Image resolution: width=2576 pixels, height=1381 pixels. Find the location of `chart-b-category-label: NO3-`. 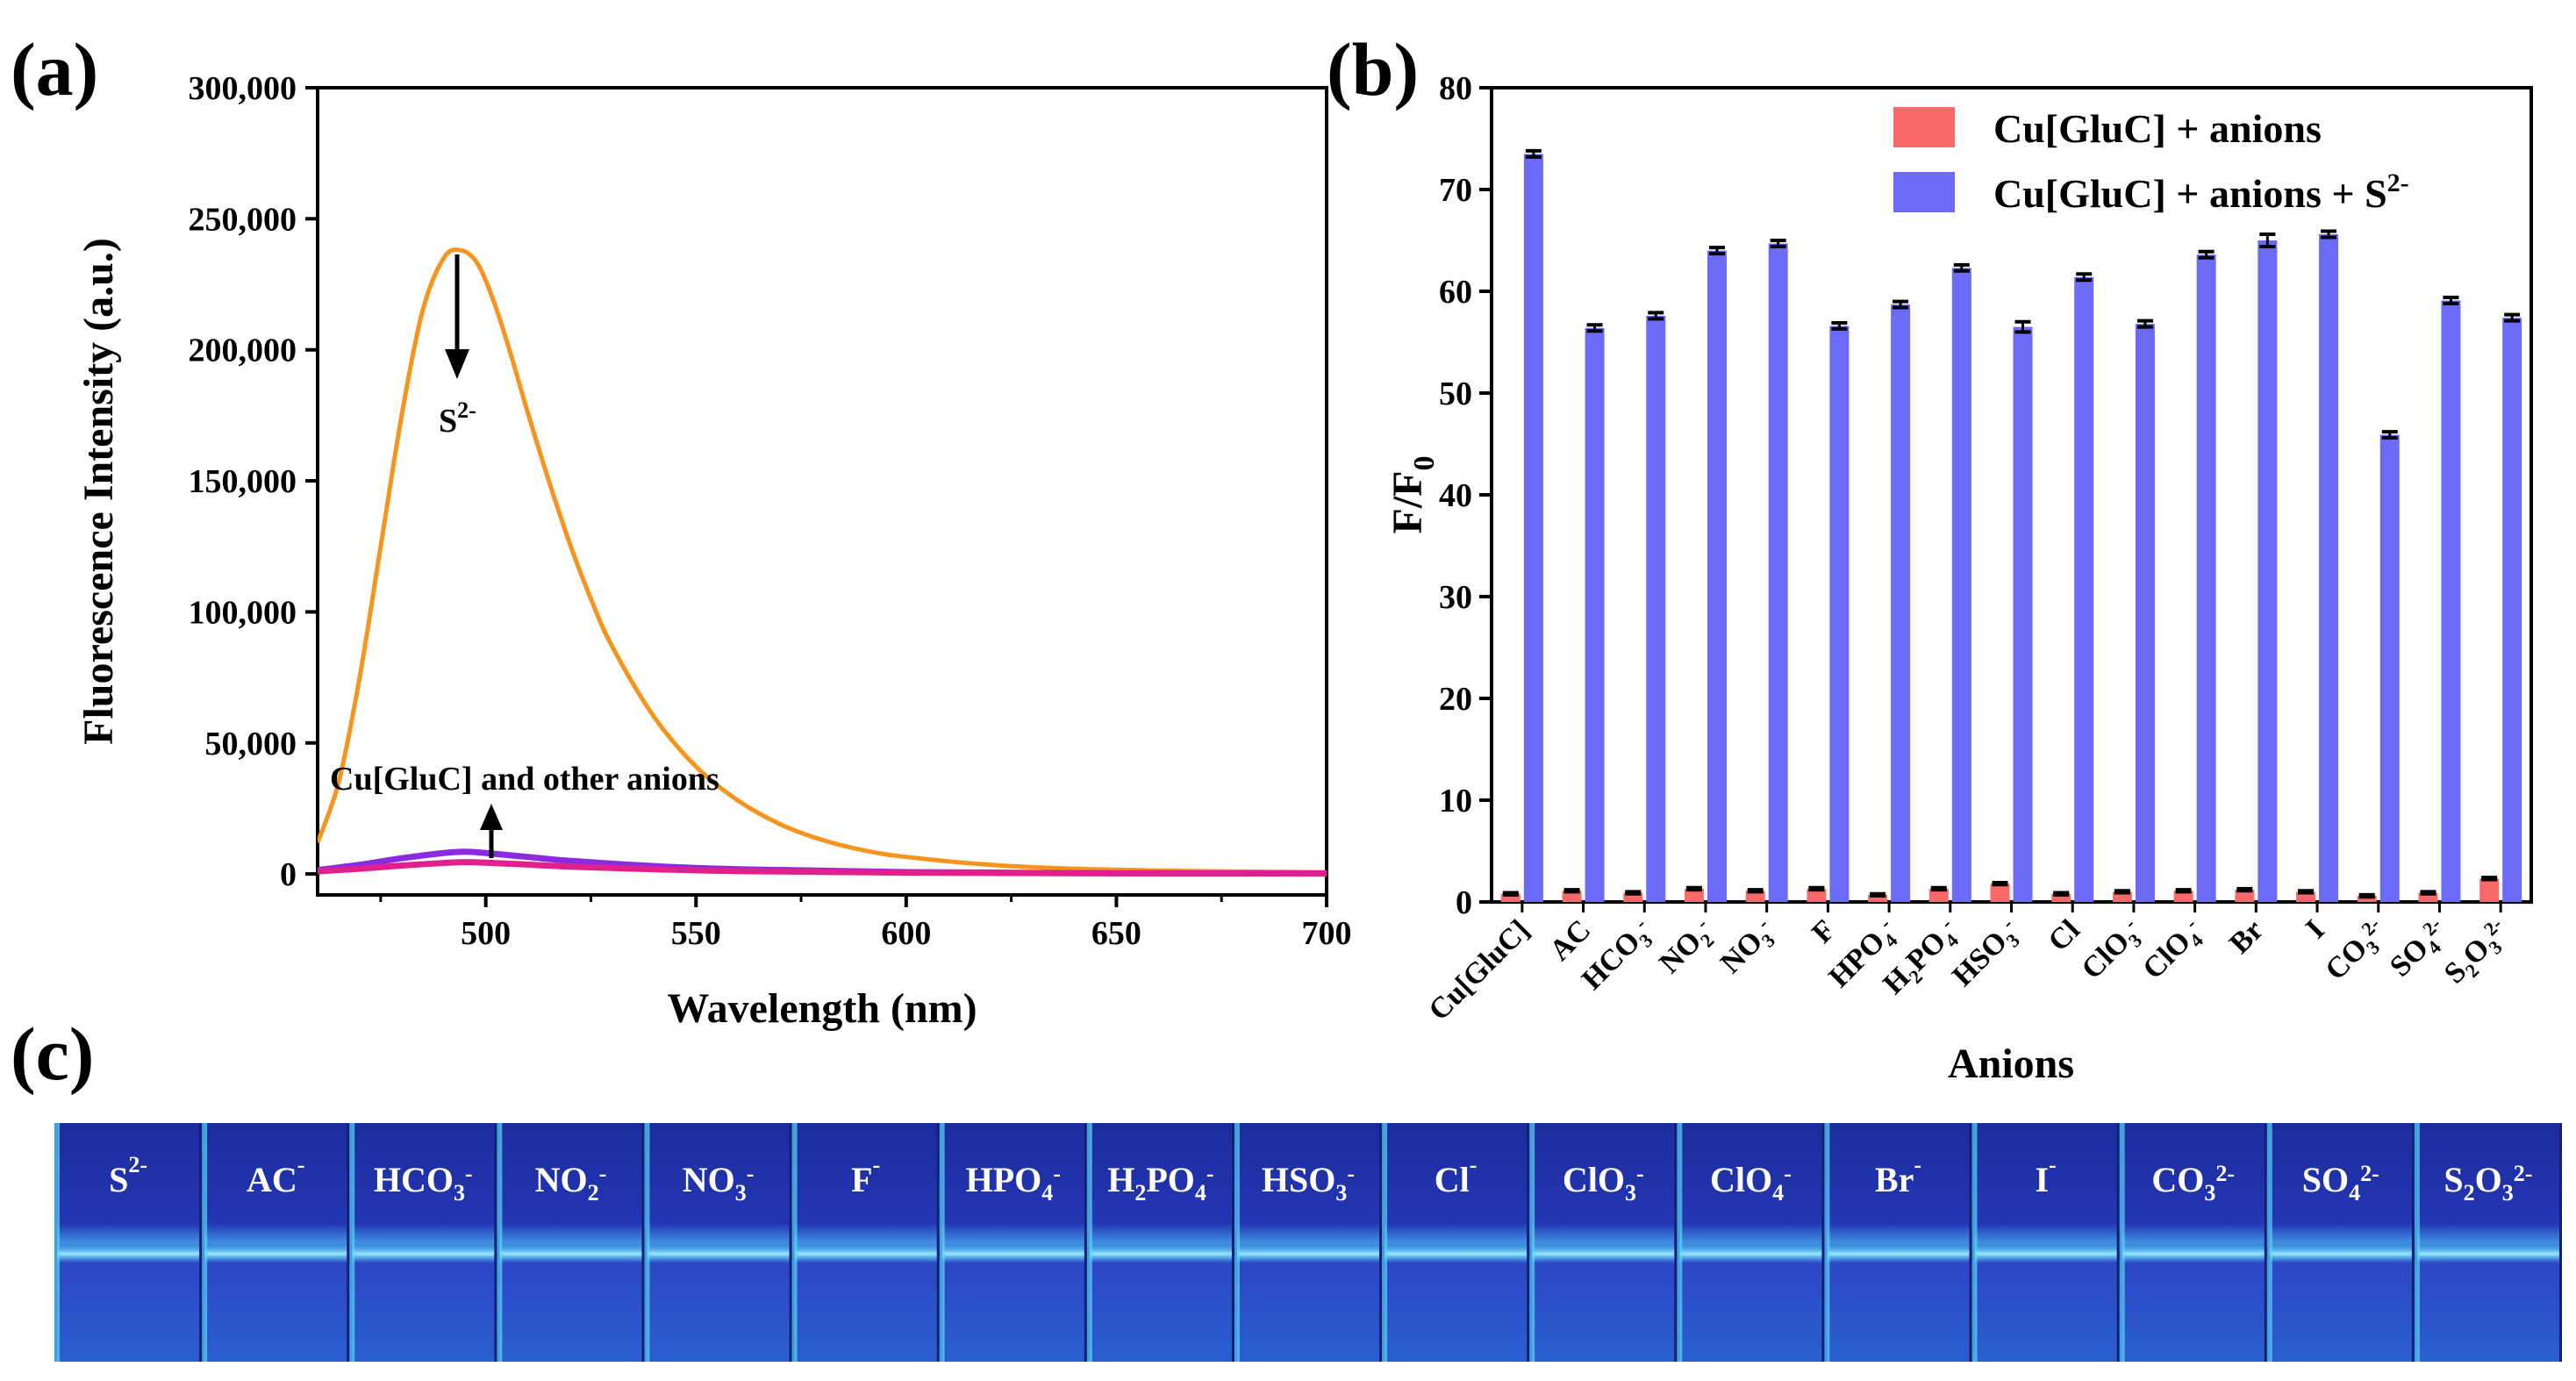

chart-b-category-label: NO3- is located at coordinates (1749, 949).